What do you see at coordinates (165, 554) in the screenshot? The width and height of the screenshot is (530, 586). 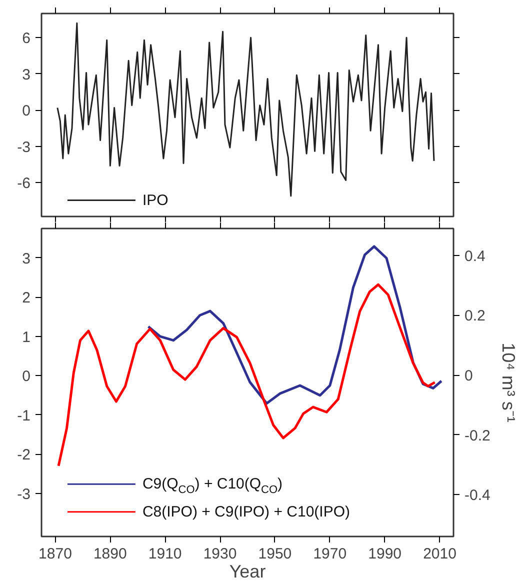 I see `x-tick-label: 1910` at bounding box center [165, 554].